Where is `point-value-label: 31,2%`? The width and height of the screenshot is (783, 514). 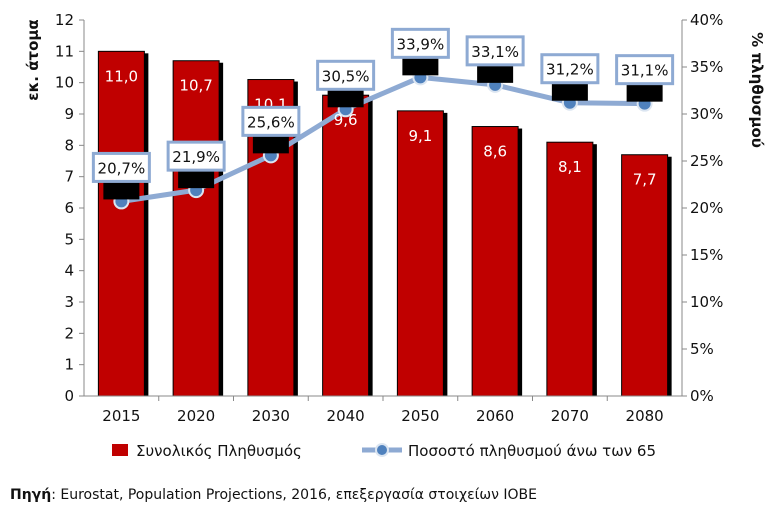
point-value-label: 31,2% is located at coordinates (570, 70).